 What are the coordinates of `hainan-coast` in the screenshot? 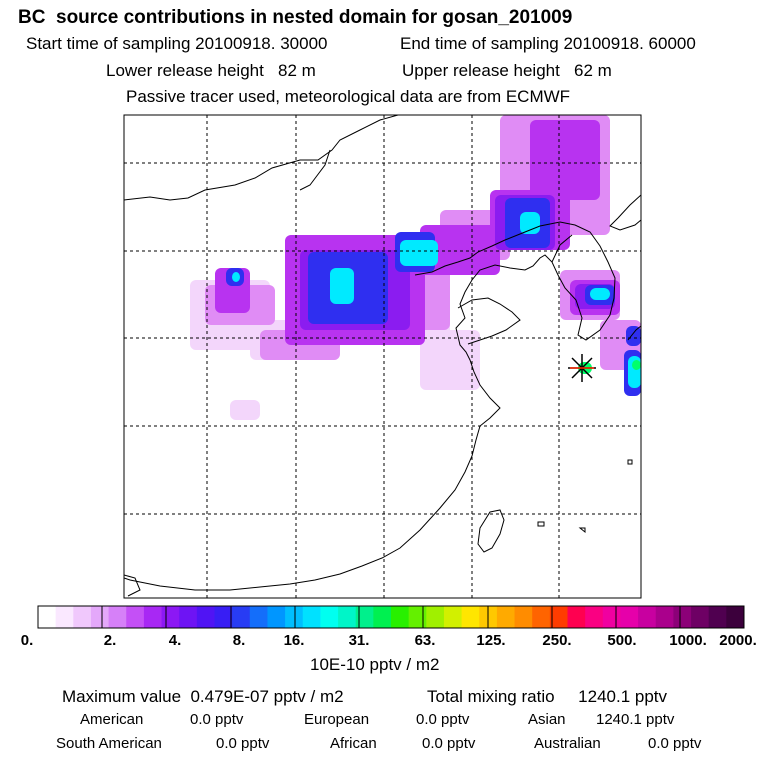 It's located at (132, 585).